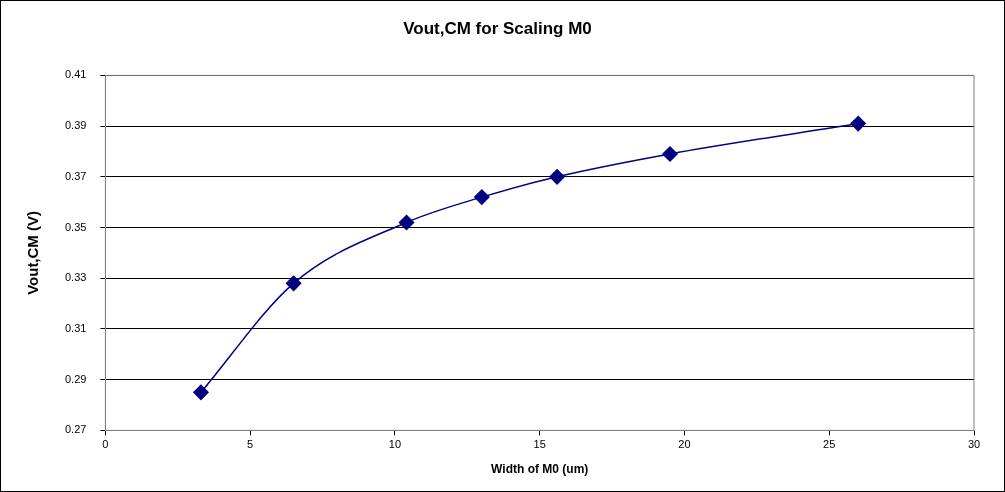 Image resolution: width=1005 pixels, height=492 pixels. What do you see at coordinates (974, 444) in the screenshot?
I see `x-tick-label: 30` at bounding box center [974, 444].